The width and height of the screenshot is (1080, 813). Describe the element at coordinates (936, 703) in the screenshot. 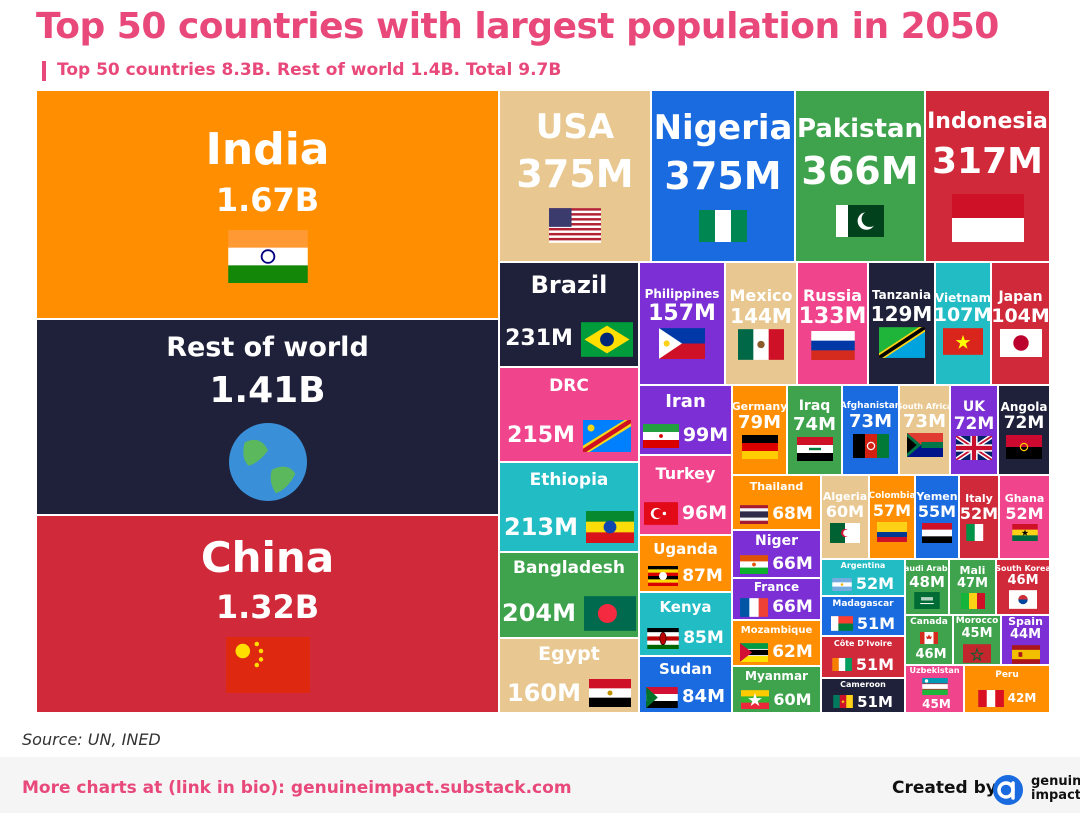

I see `tile-value-uzbekistan: 45M` at that location.